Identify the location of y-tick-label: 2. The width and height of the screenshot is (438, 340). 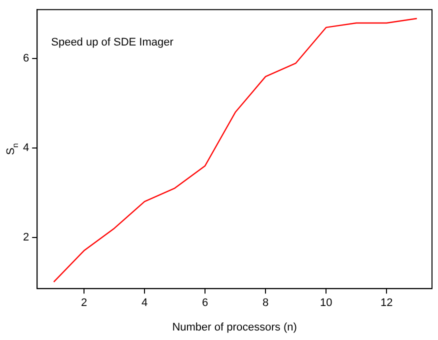
(26, 237).